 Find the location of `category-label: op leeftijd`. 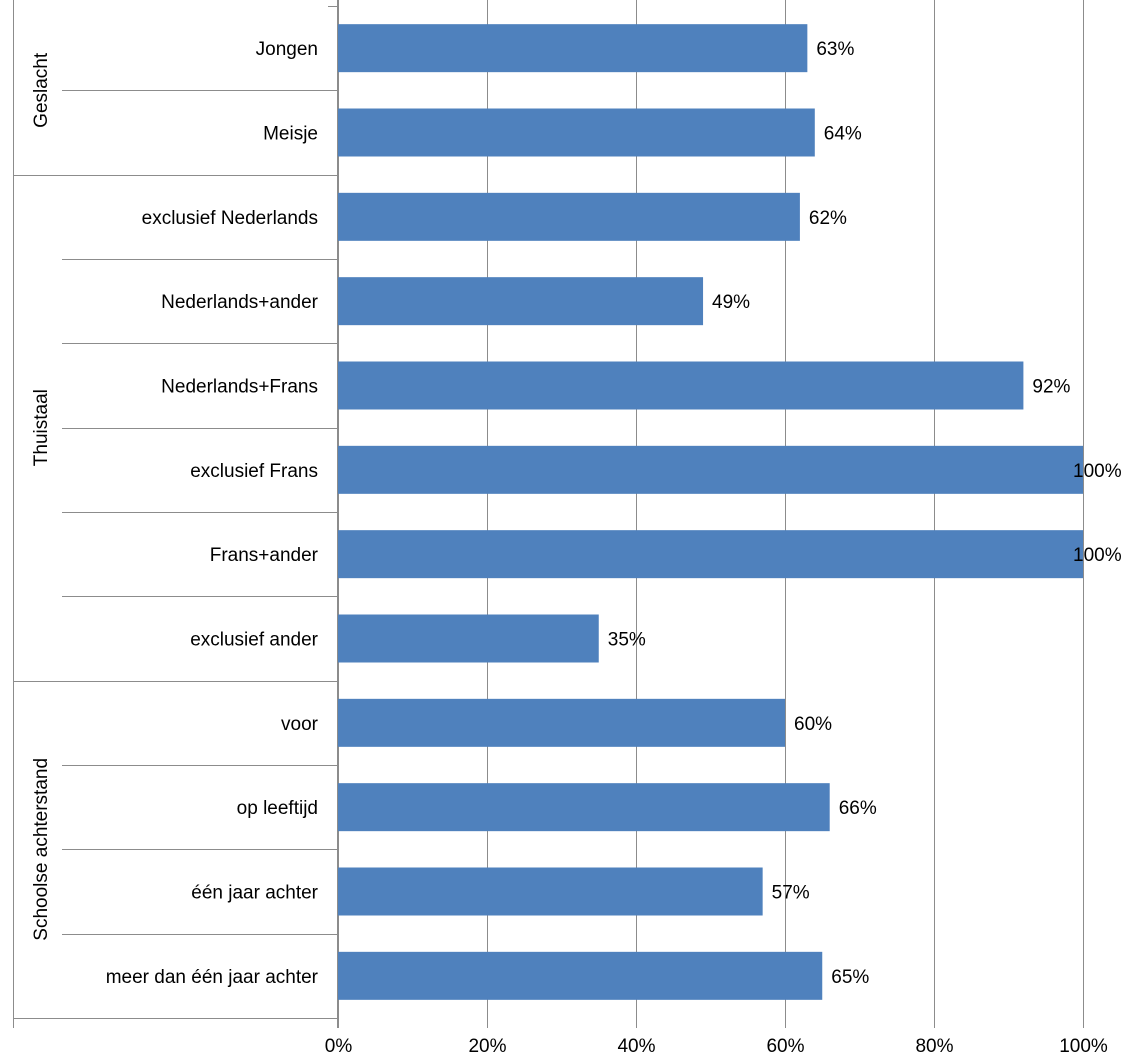

category-label: op leeftijd is located at coordinates (277, 808).